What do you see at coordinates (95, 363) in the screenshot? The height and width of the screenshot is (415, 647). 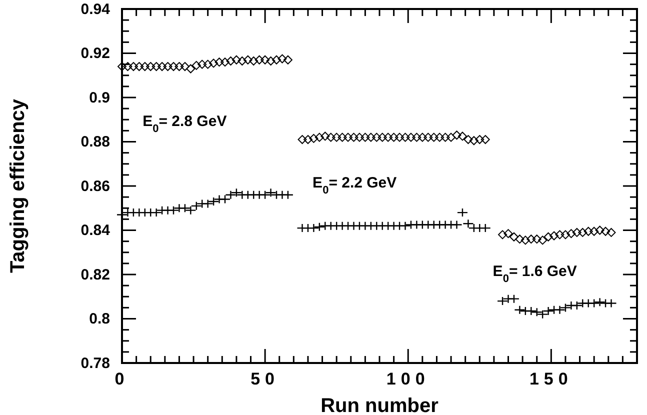 I see `y-tick-label: 0.78` at bounding box center [95, 363].